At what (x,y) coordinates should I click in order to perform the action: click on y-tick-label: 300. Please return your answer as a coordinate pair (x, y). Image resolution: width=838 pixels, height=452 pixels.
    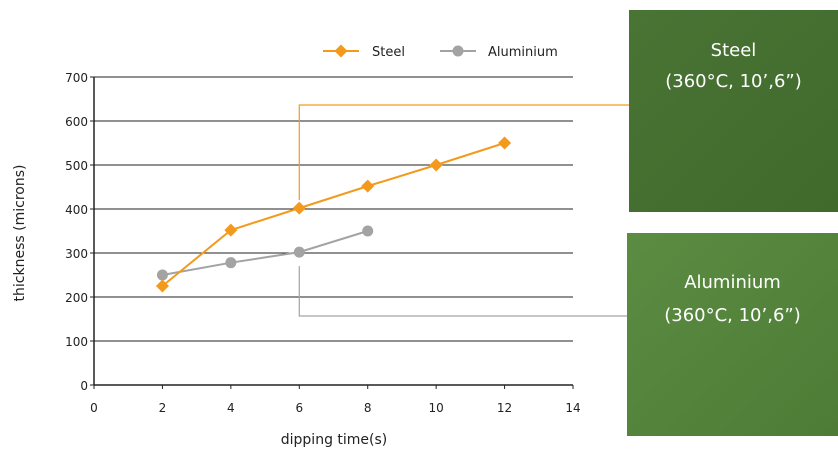
    Looking at the image, I should click on (76, 254).